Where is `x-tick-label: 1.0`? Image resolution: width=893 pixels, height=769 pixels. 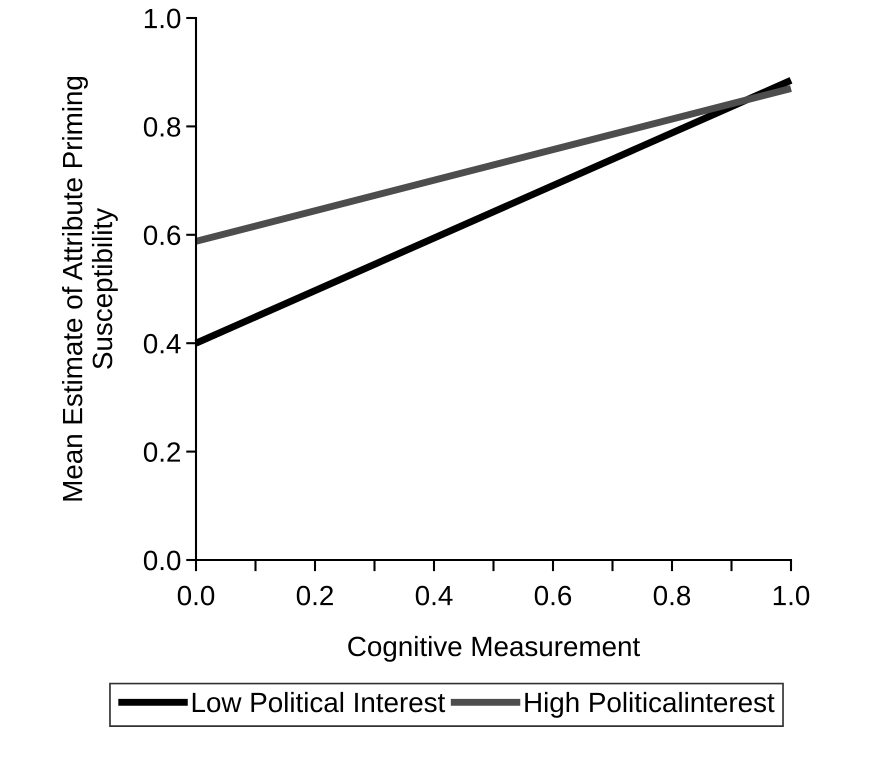
x-tick-label: 1.0 is located at coordinates (792, 596).